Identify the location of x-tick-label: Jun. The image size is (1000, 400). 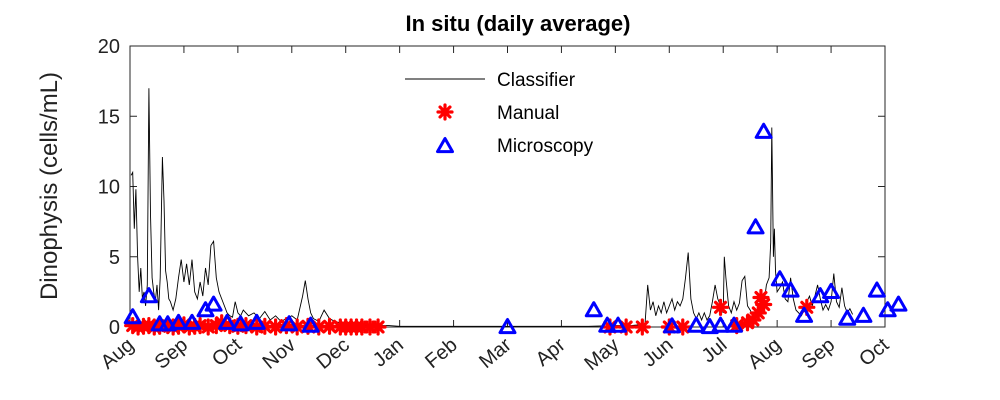
(658, 353).